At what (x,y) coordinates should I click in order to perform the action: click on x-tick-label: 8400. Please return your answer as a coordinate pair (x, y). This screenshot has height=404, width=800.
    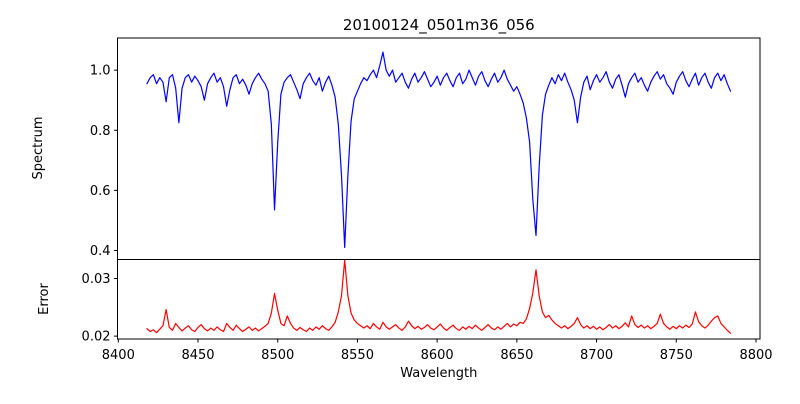
    Looking at the image, I should click on (118, 355).